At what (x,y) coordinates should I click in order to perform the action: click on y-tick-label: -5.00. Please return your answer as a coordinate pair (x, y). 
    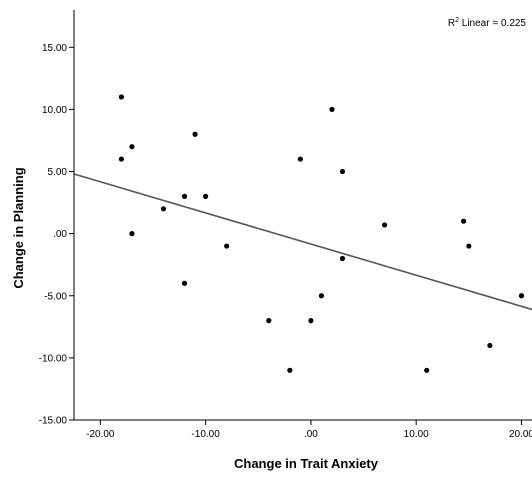
    Looking at the image, I should click on (55, 296).